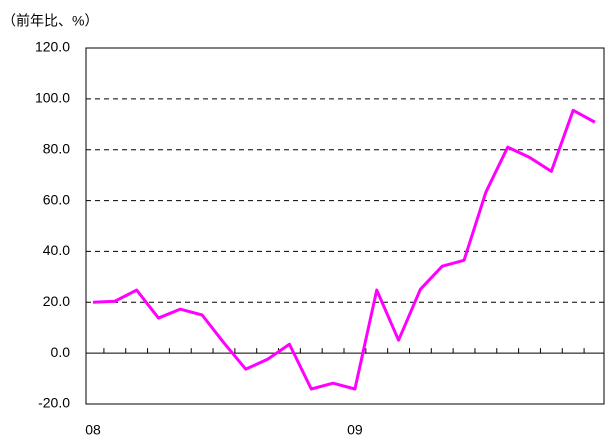  Describe the element at coordinates (56, 148) in the screenshot. I see `y-tick-label: 80.0` at that location.